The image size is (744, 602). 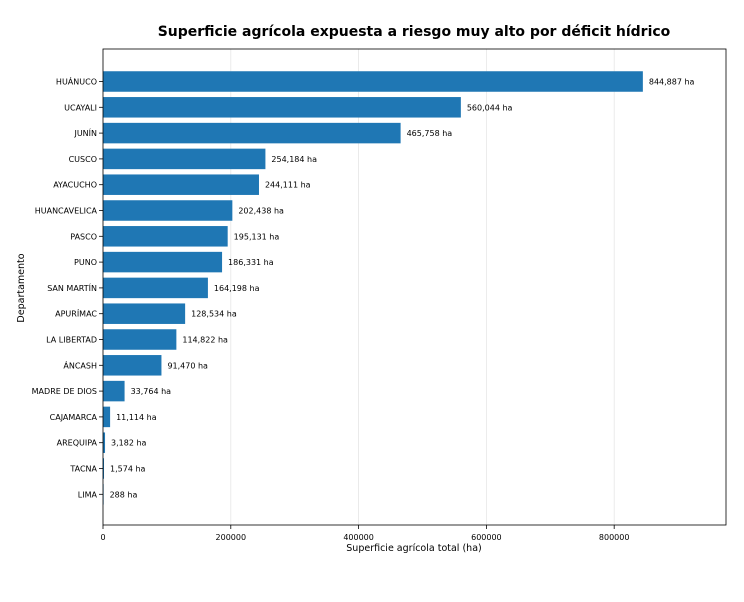 What do you see at coordinates (261, 211) in the screenshot?
I see `bar-value-label: 202,438 ha` at bounding box center [261, 211].